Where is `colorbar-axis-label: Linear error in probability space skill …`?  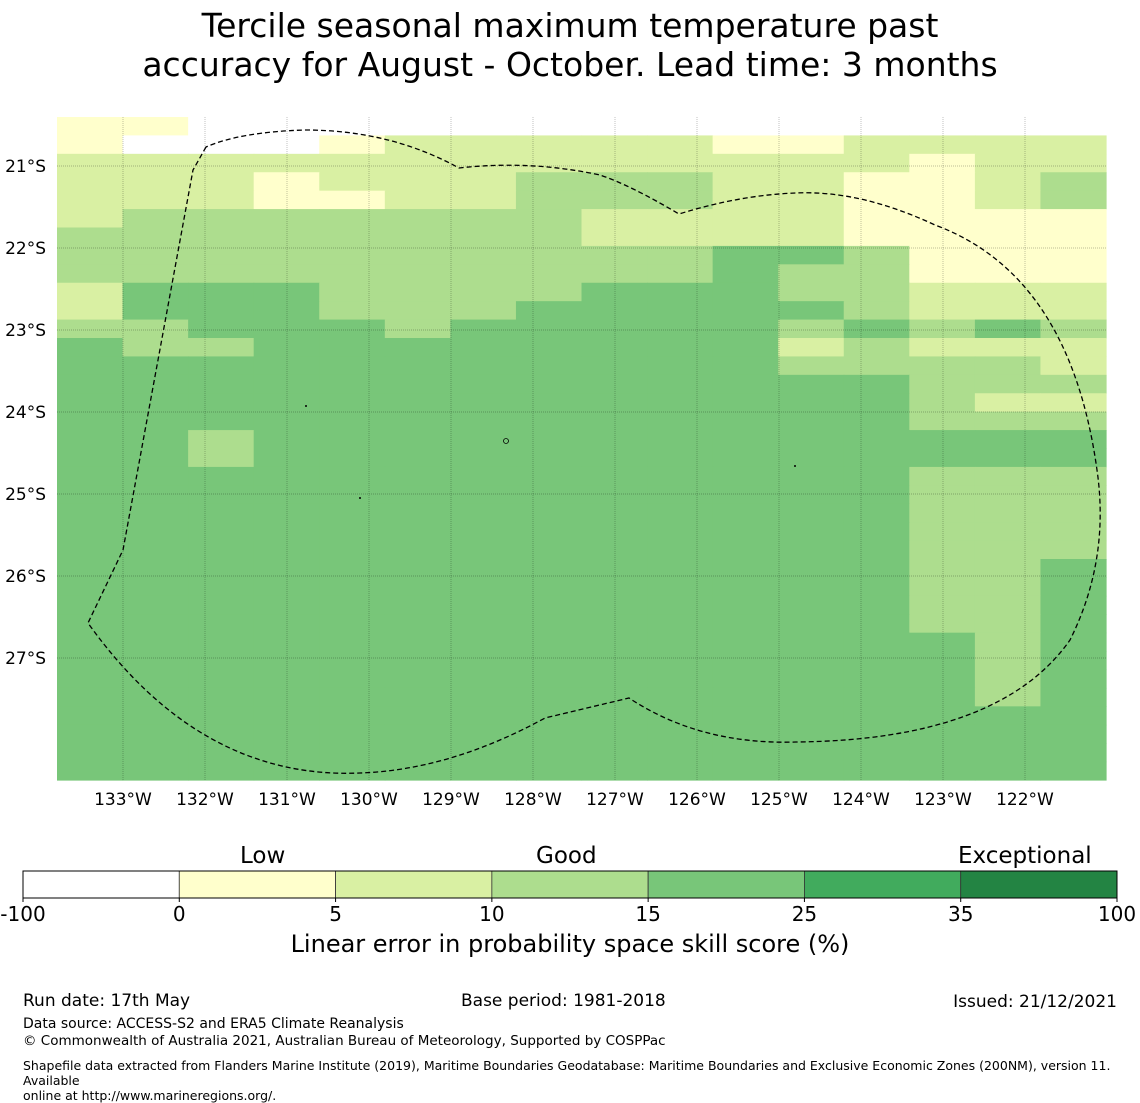 colorbar-axis-label: Linear error in probability space skill … is located at coordinates (570, 944).